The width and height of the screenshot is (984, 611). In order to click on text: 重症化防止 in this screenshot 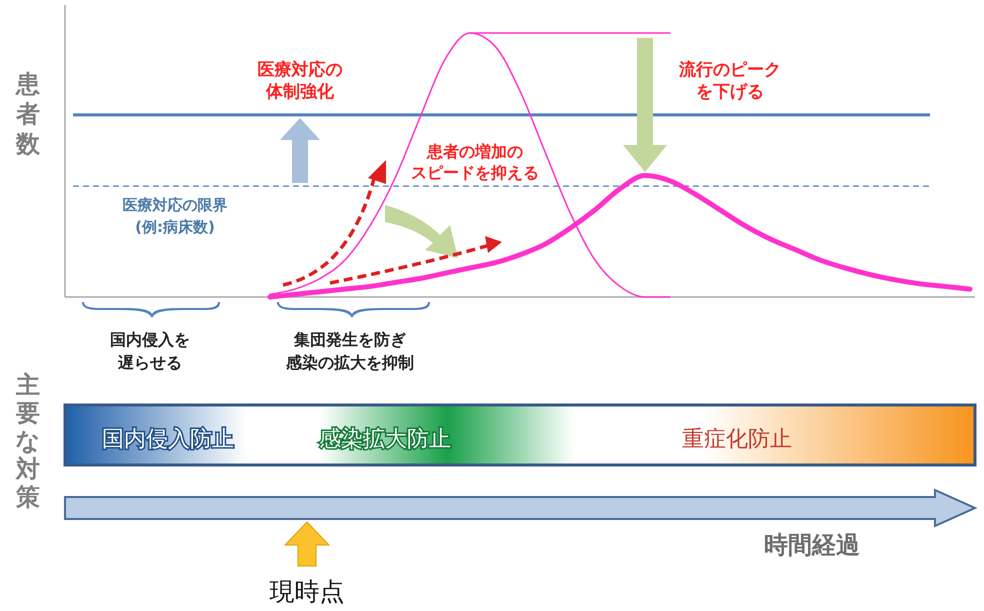, I will do `click(737, 439)`.